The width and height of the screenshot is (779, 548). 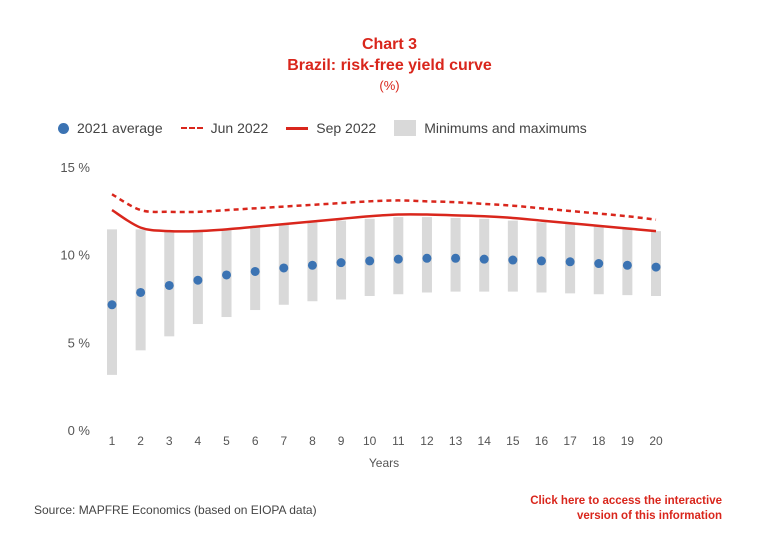 What do you see at coordinates (389, 65) in the screenshot?
I see `chart-subtitle: Brazil: risk-free yield curve` at bounding box center [389, 65].